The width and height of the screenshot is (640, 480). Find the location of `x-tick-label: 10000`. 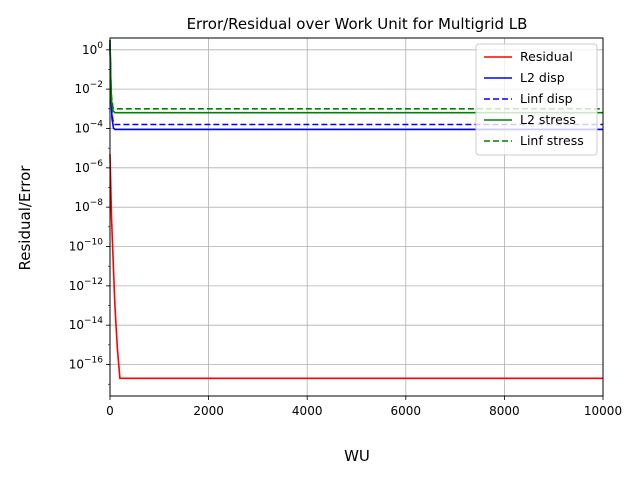

x-tick-label: 10000 is located at coordinates (603, 411).